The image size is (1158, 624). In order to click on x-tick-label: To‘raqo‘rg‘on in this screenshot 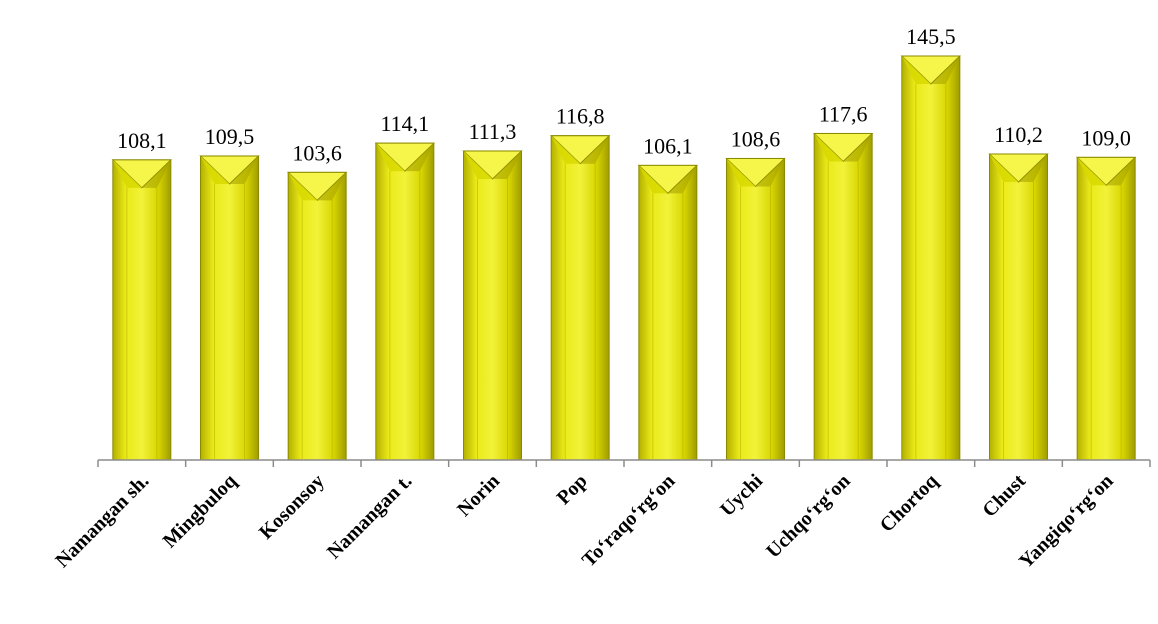, I will do `click(628, 520)`.